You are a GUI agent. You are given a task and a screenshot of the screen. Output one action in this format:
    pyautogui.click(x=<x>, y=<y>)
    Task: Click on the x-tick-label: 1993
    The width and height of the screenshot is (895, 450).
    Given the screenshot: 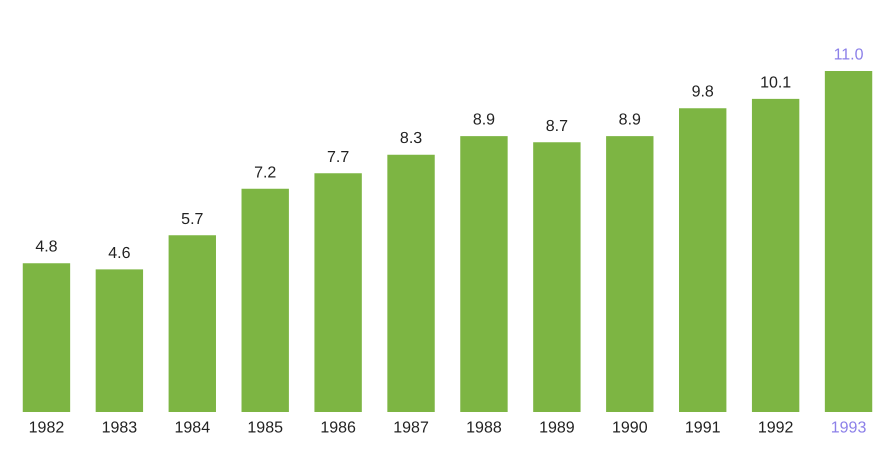 What is the action you would take?
    pyautogui.click(x=848, y=428)
    